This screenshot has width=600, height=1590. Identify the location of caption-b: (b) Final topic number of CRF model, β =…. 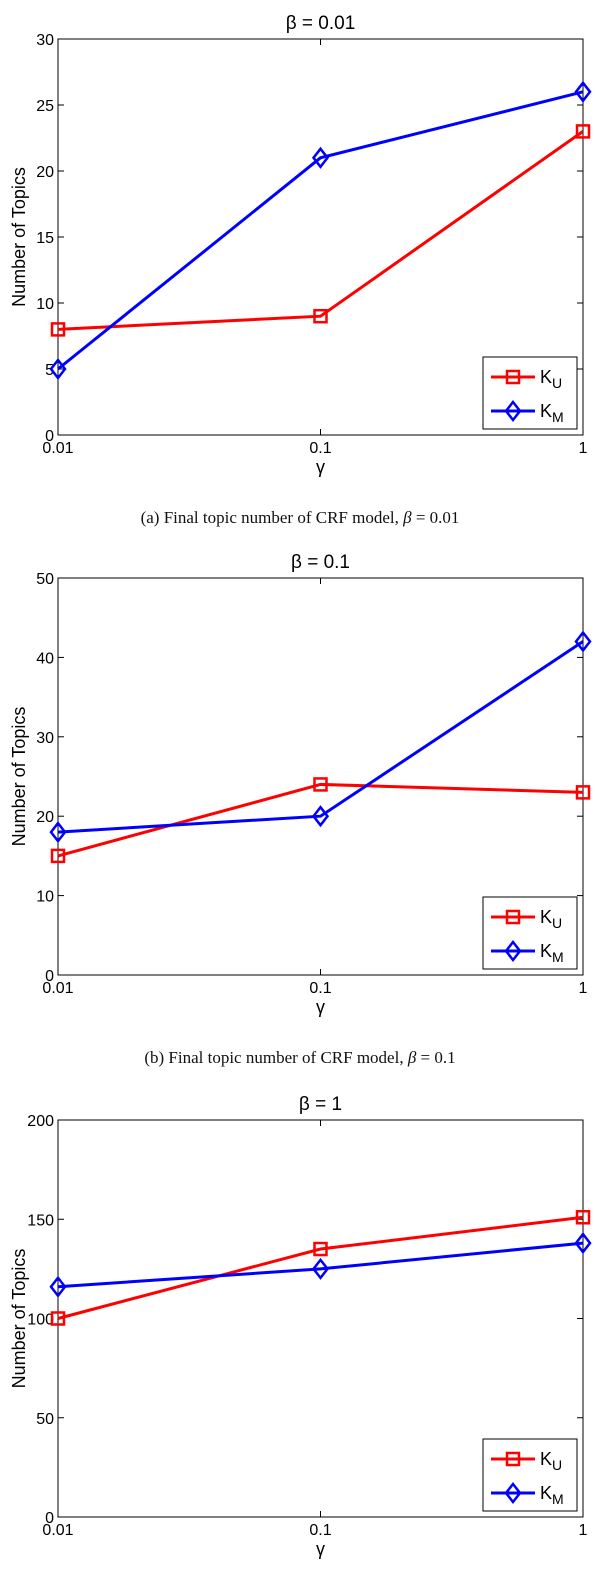
(300, 1058).